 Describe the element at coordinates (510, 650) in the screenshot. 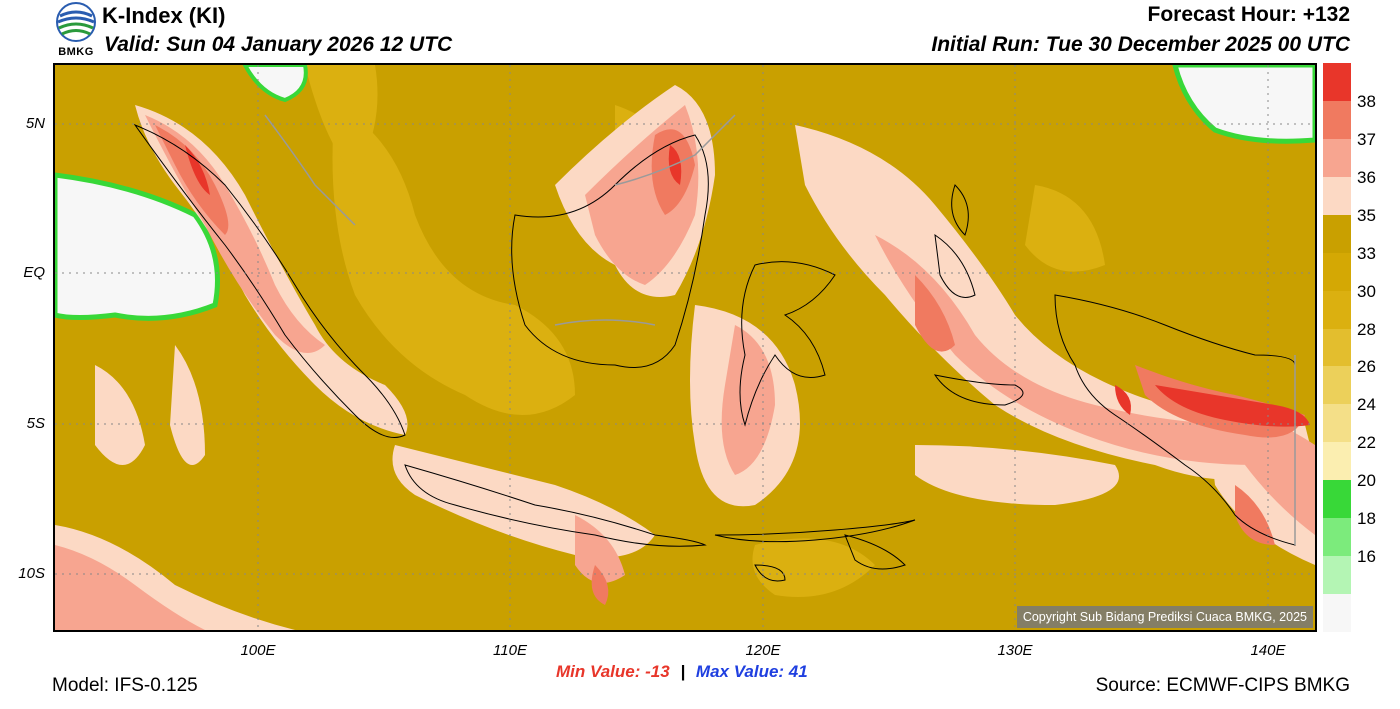

I see `lon-label-110e: 110E` at that location.